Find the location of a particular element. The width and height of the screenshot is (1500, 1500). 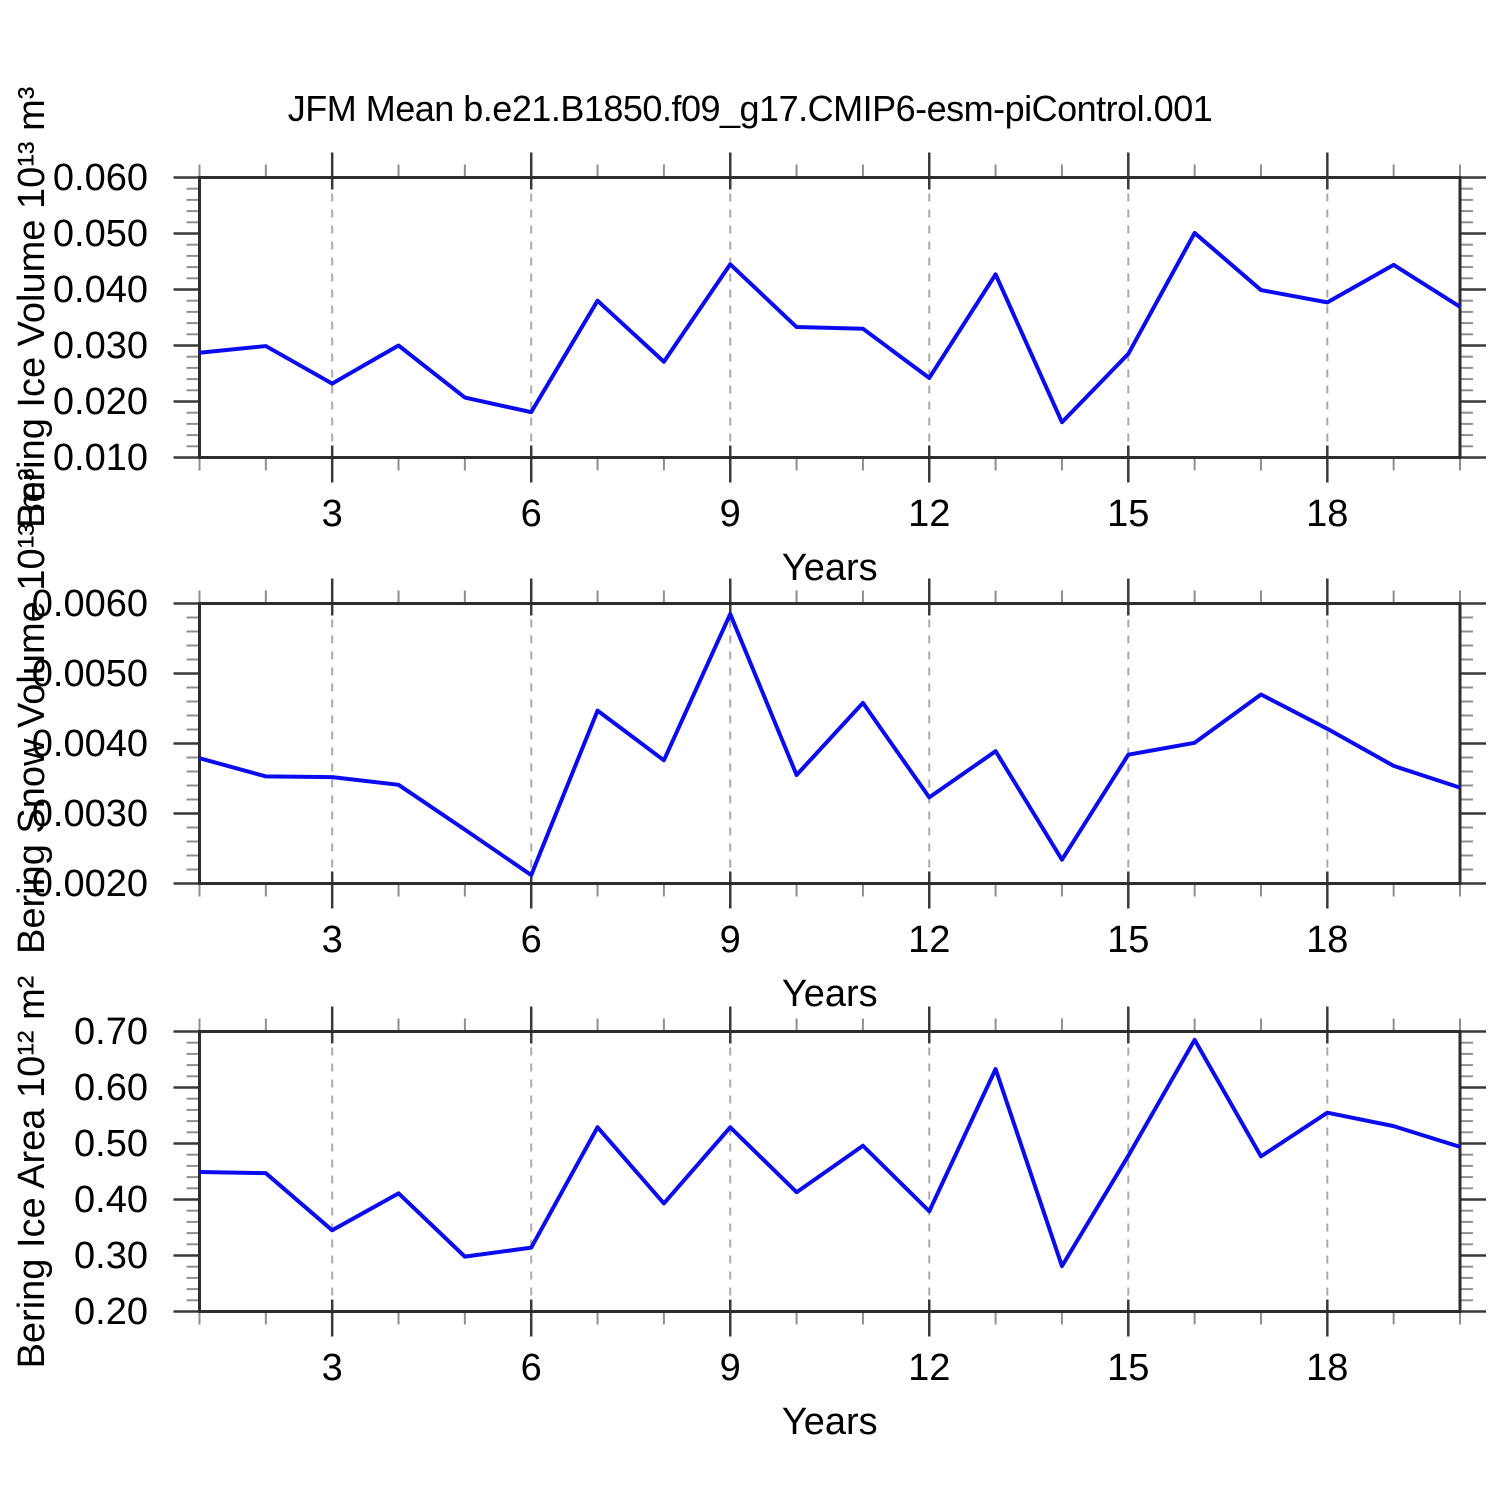

y-tick-label: 0.030 is located at coordinates (100, 345).